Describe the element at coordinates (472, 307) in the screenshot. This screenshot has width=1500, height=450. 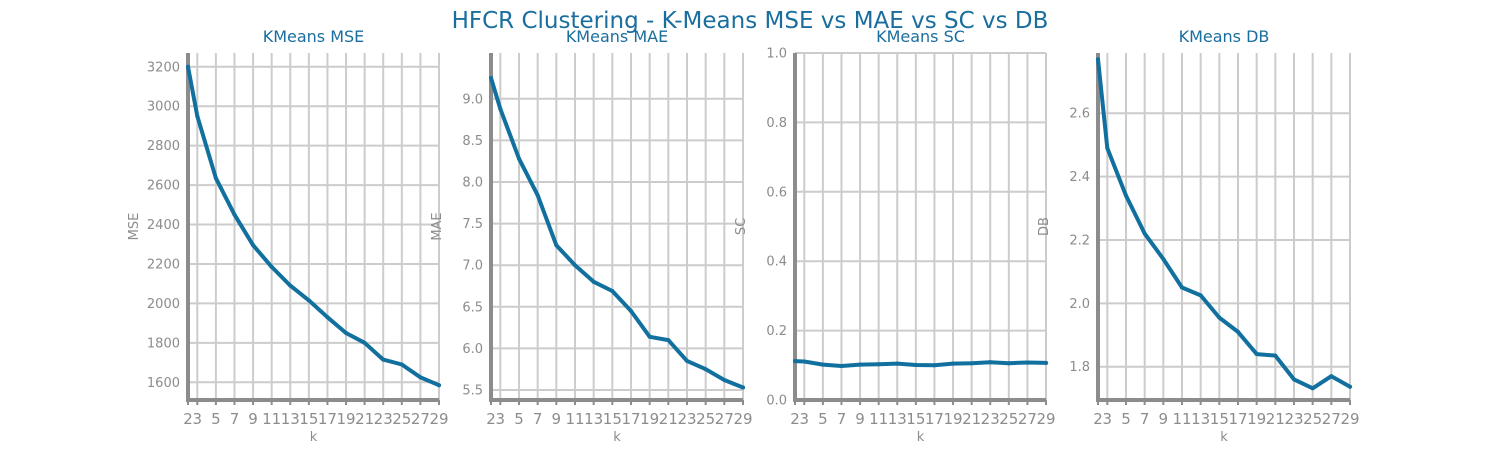
I see `y-tick-label: 6.5` at that location.